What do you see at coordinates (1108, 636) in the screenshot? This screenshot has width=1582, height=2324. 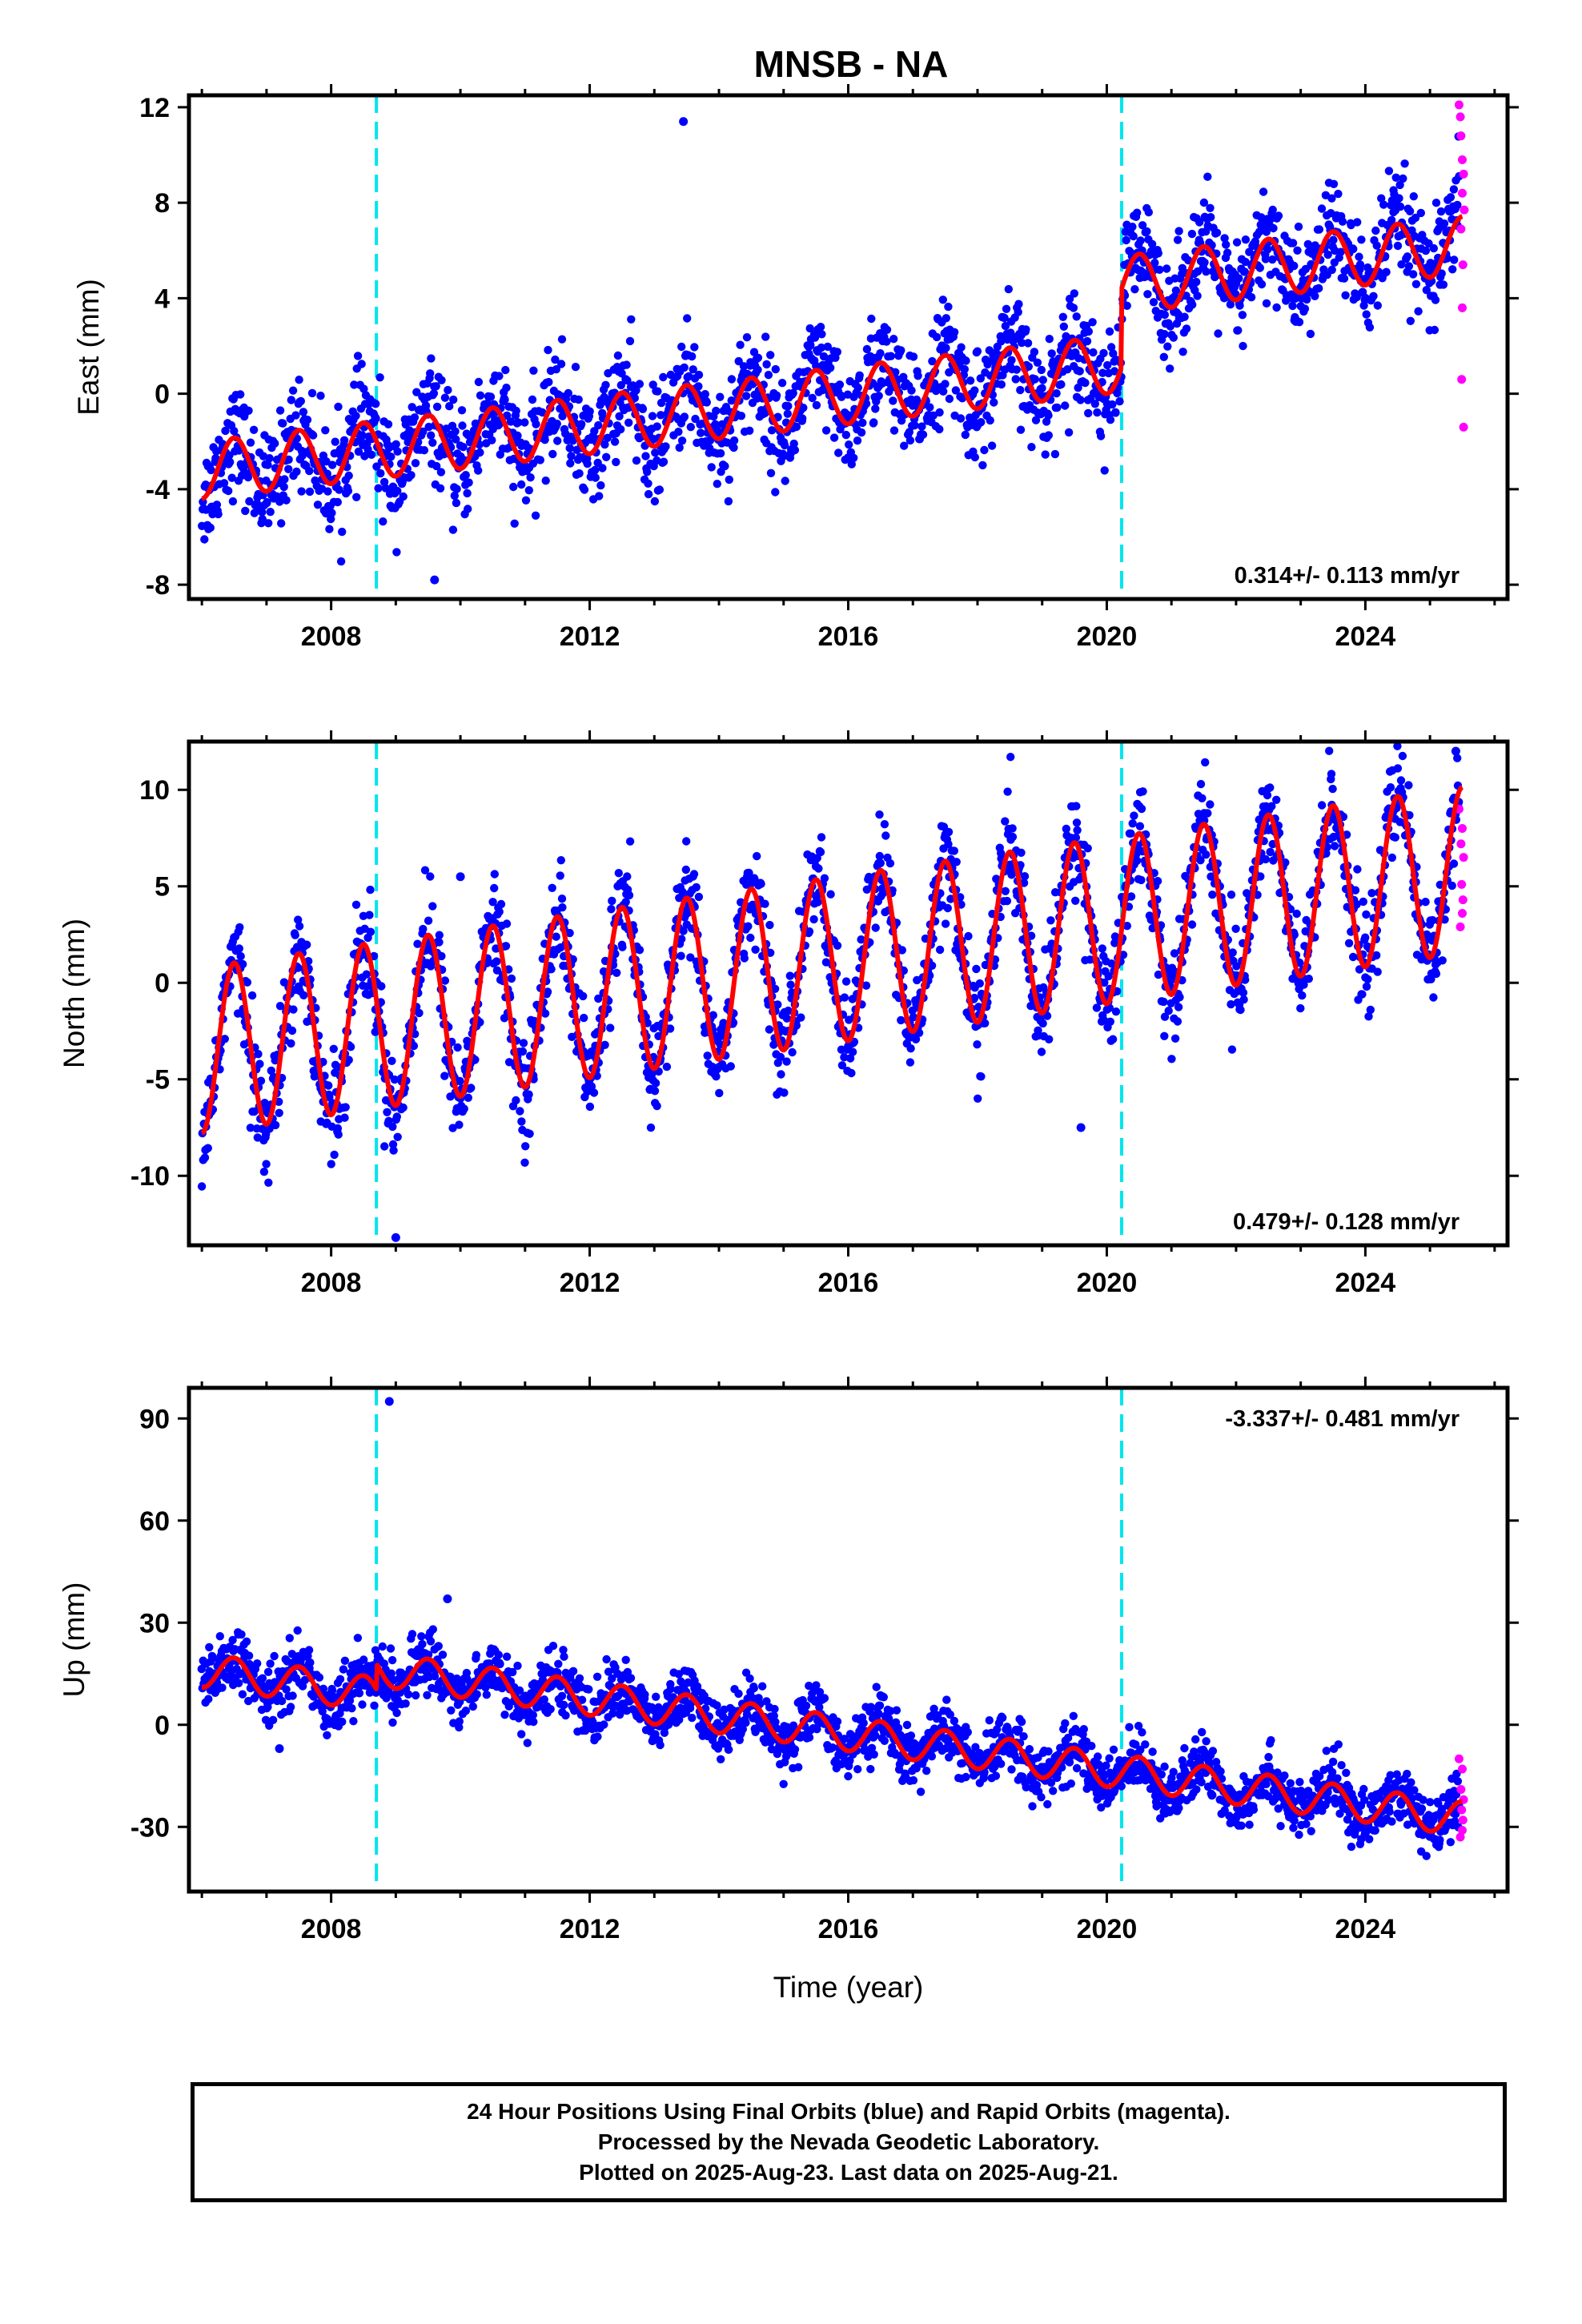 I see `x-tick-label: 2020` at bounding box center [1108, 636].